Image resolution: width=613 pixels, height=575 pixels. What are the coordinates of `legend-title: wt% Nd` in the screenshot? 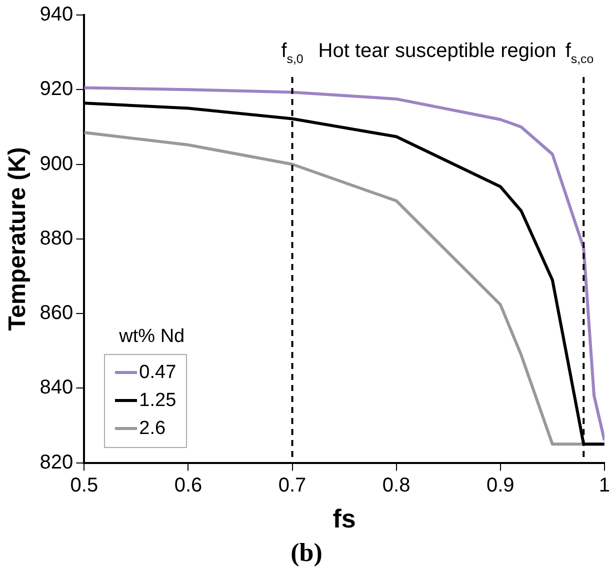 It's located at (152, 337).